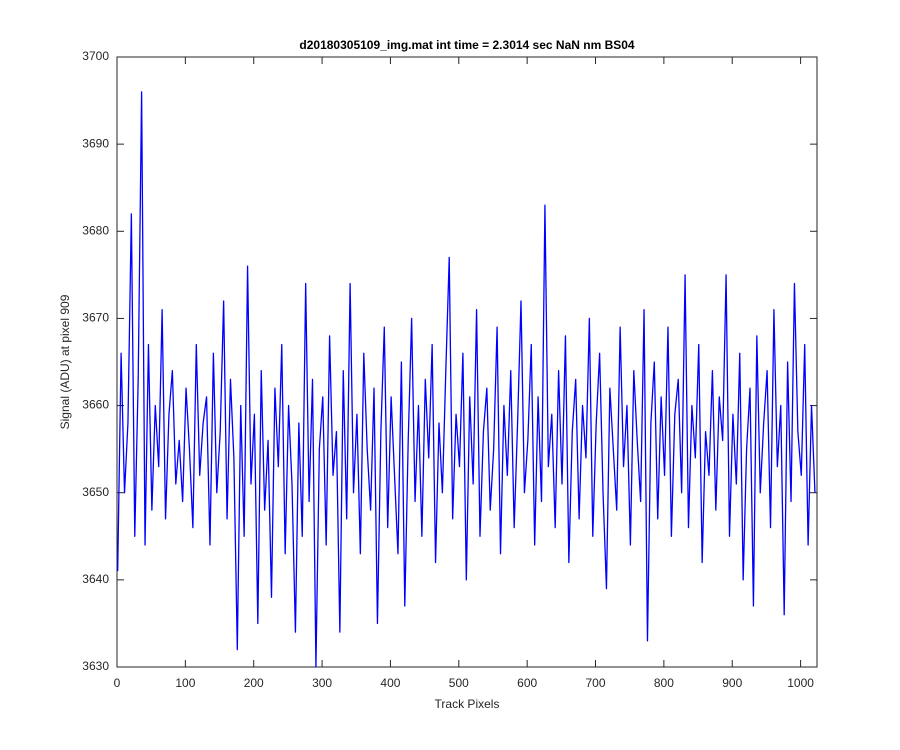  I want to click on y-tick-label: 3680, so click(95, 230).